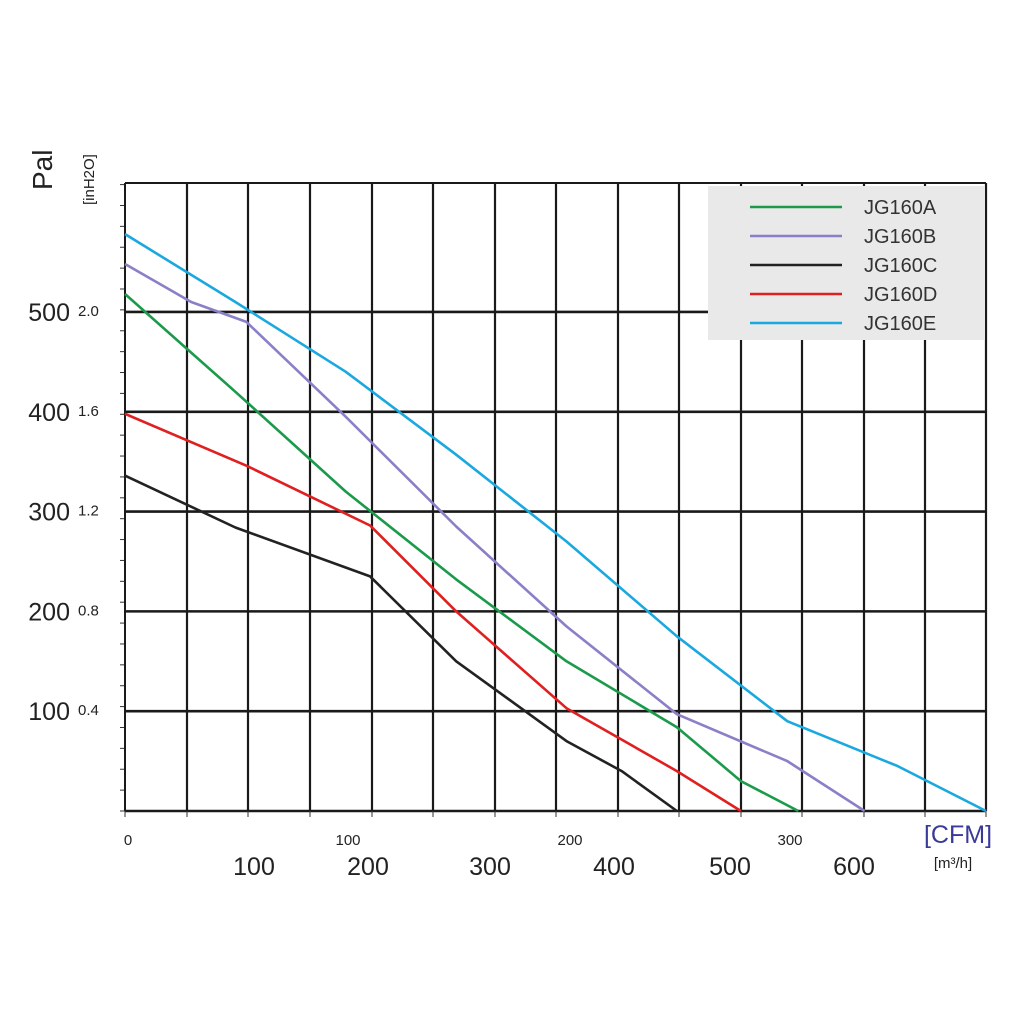 Image resolution: width=1015 pixels, height=1015 pixels. Describe the element at coordinates (789, 840) in the screenshot. I see `x-tick-cfm: 300` at that location.